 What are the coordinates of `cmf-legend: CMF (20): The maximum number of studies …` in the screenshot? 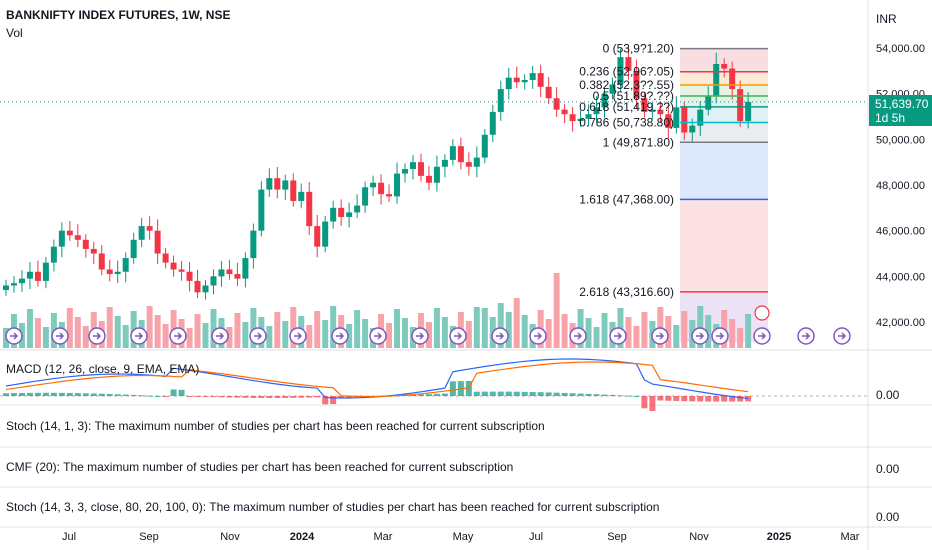 It's located at (260, 467).